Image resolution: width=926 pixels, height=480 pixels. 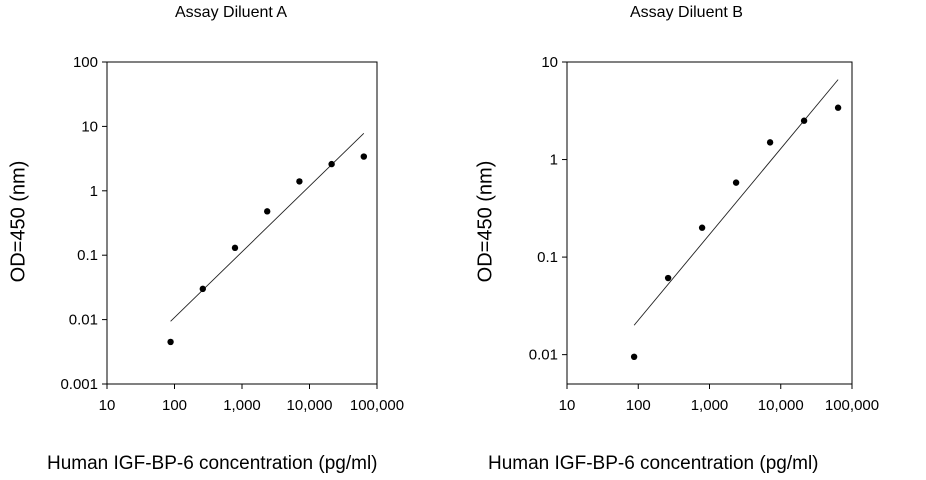 I want to click on chart-title: Assay Diluent A, so click(x=231, y=12).